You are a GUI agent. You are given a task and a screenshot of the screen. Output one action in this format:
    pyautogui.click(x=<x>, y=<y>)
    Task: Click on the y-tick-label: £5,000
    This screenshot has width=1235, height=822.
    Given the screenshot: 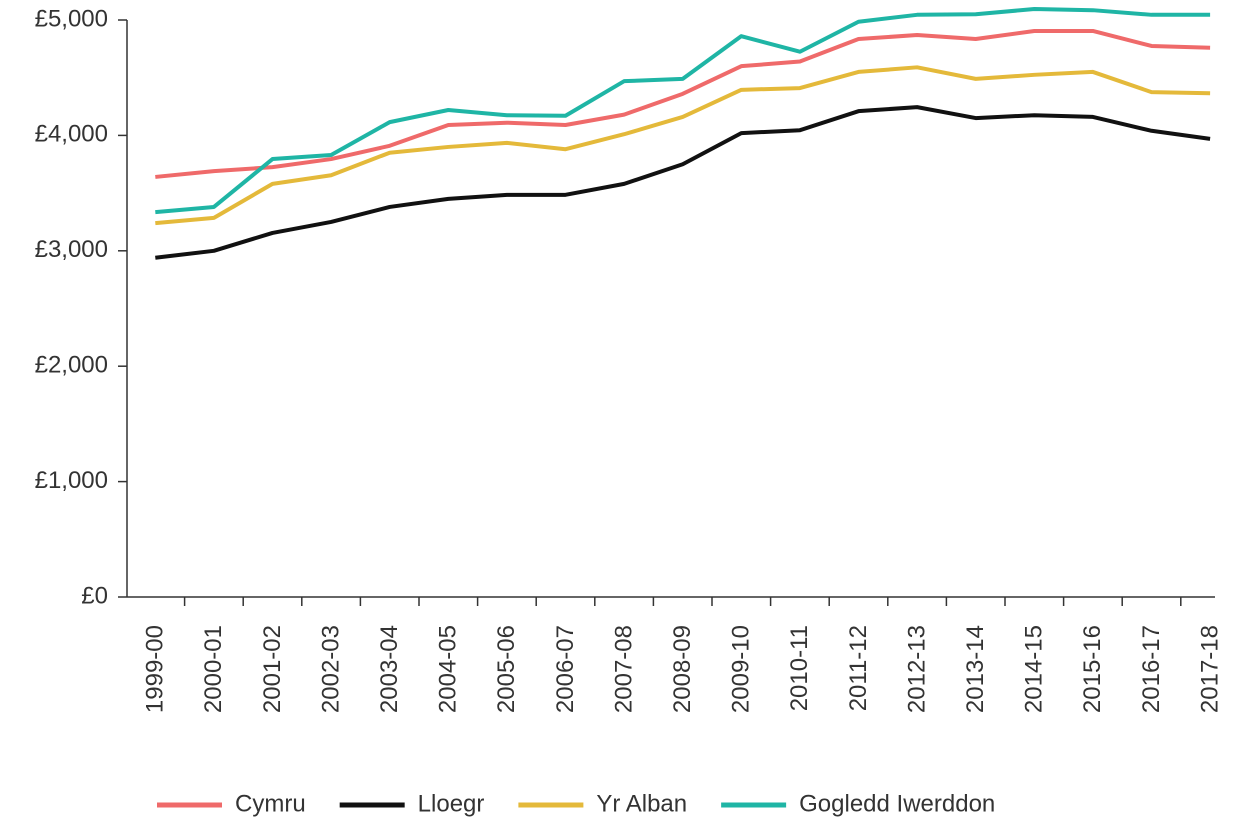 What is the action you would take?
    pyautogui.click(x=71, y=18)
    